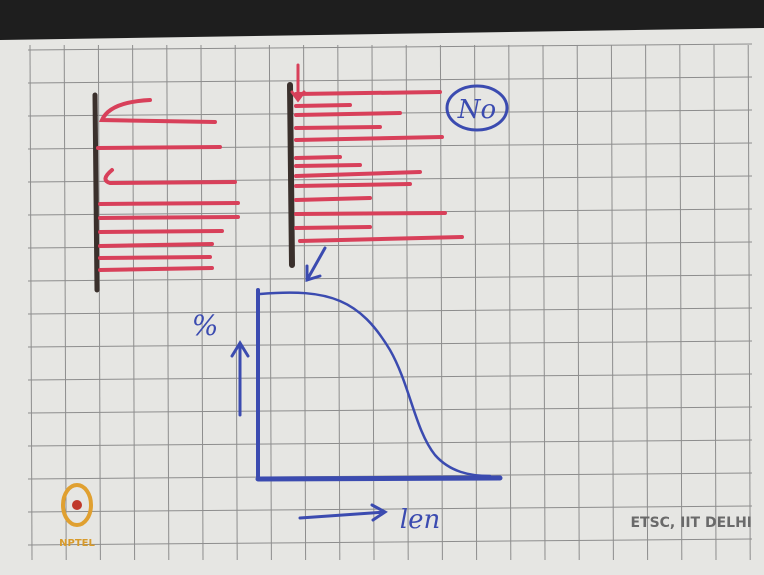 The width and height of the screenshot is (764, 575). Describe the element at coordinates (691, 523) in the screenshot. I see `watermark: ETSC, IIT DELHI` at that location.